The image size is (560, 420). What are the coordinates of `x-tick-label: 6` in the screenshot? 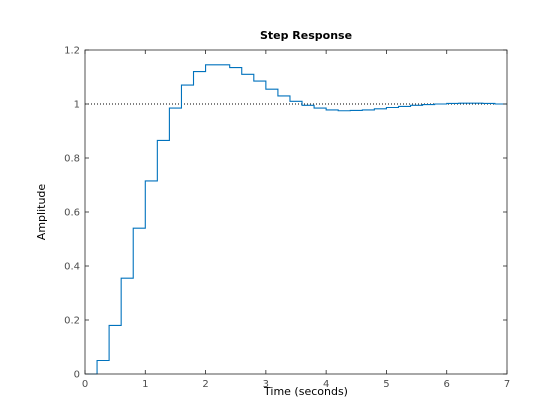 It's located at (447, 384).